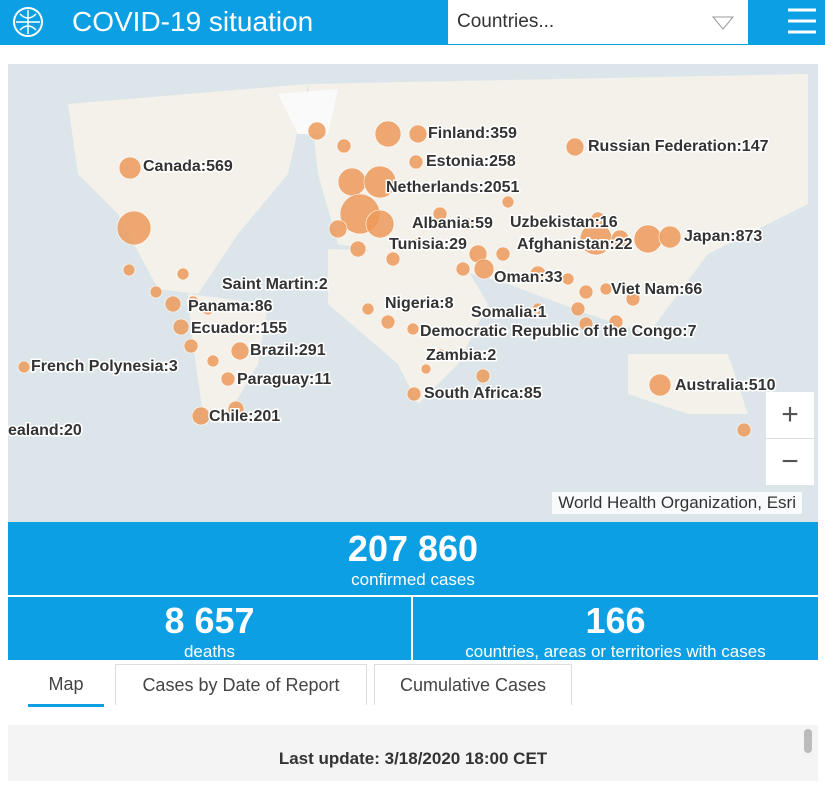 The image size is (825, 793). What do you see at coordinates (241, 684) in the screenshot?
I see `tab-date-report: Cases by Date of Report` at bounding box center [241, 684].